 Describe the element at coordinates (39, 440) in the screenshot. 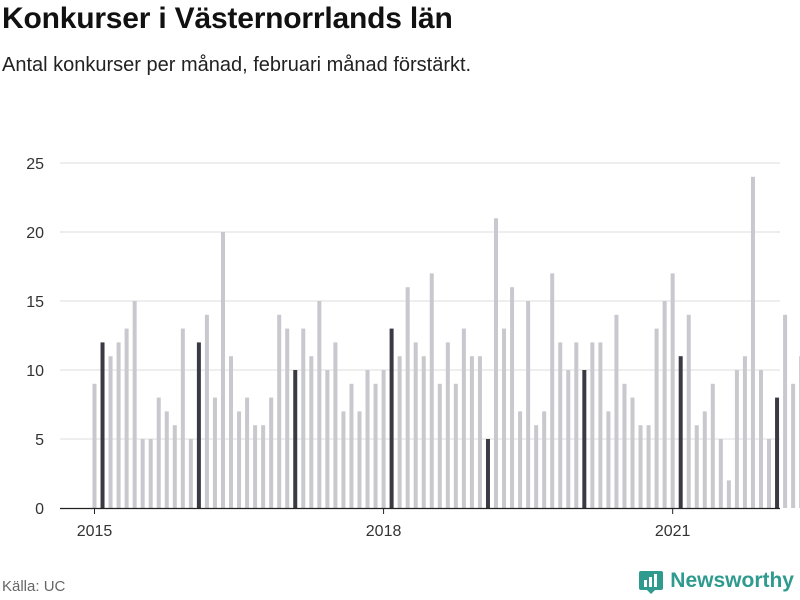

I see `y-tick-label: 5` at that location.